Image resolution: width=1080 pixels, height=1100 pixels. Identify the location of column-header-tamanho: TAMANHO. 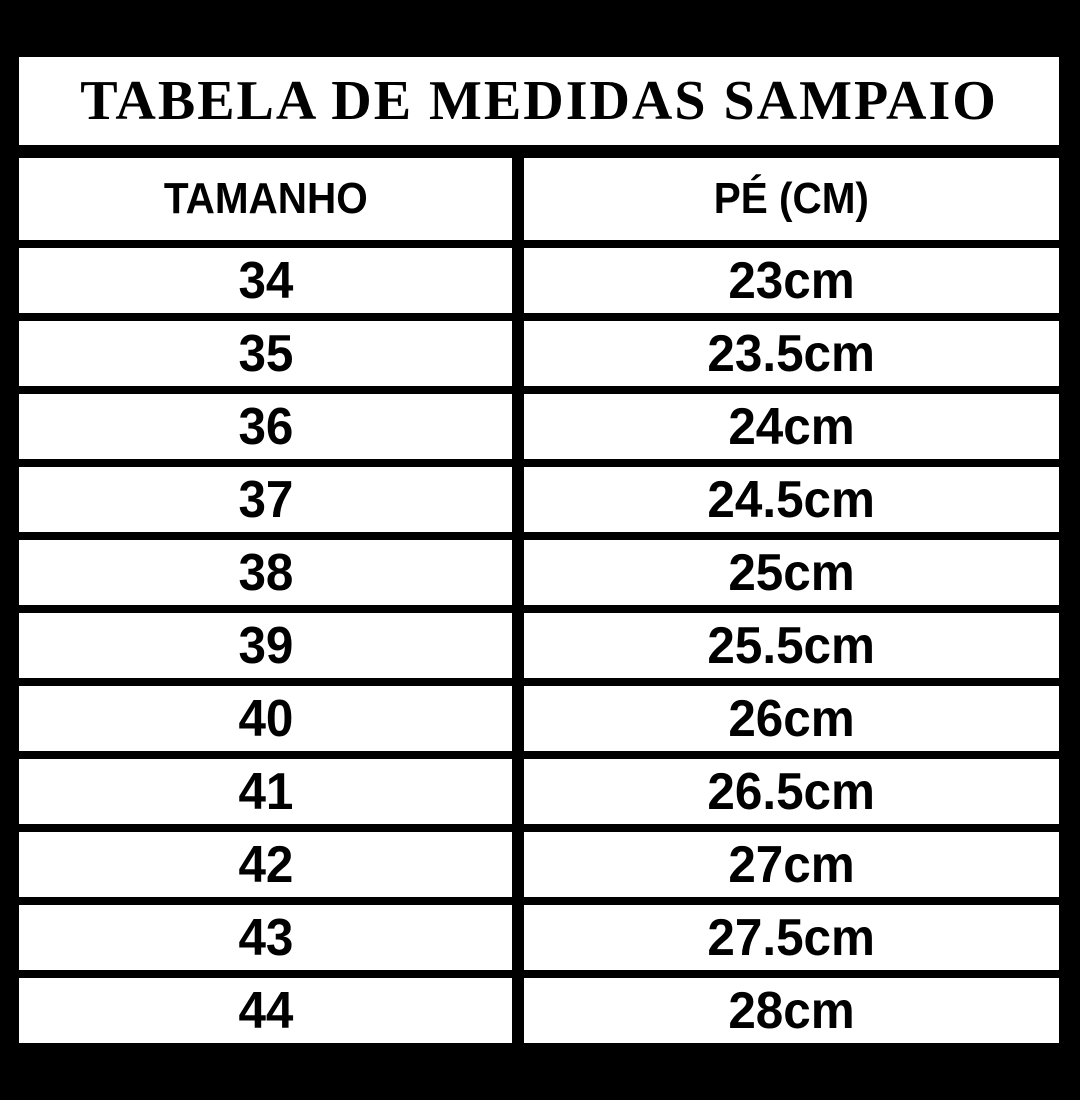
(265, 199).